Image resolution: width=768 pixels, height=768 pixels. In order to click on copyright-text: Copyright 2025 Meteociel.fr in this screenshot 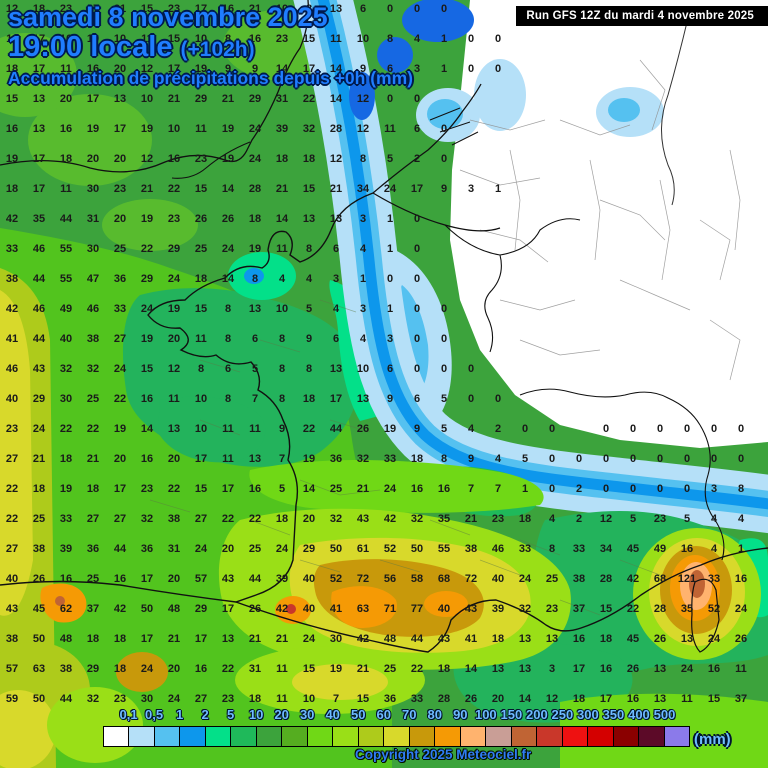, I will do `click(443, 754)`.